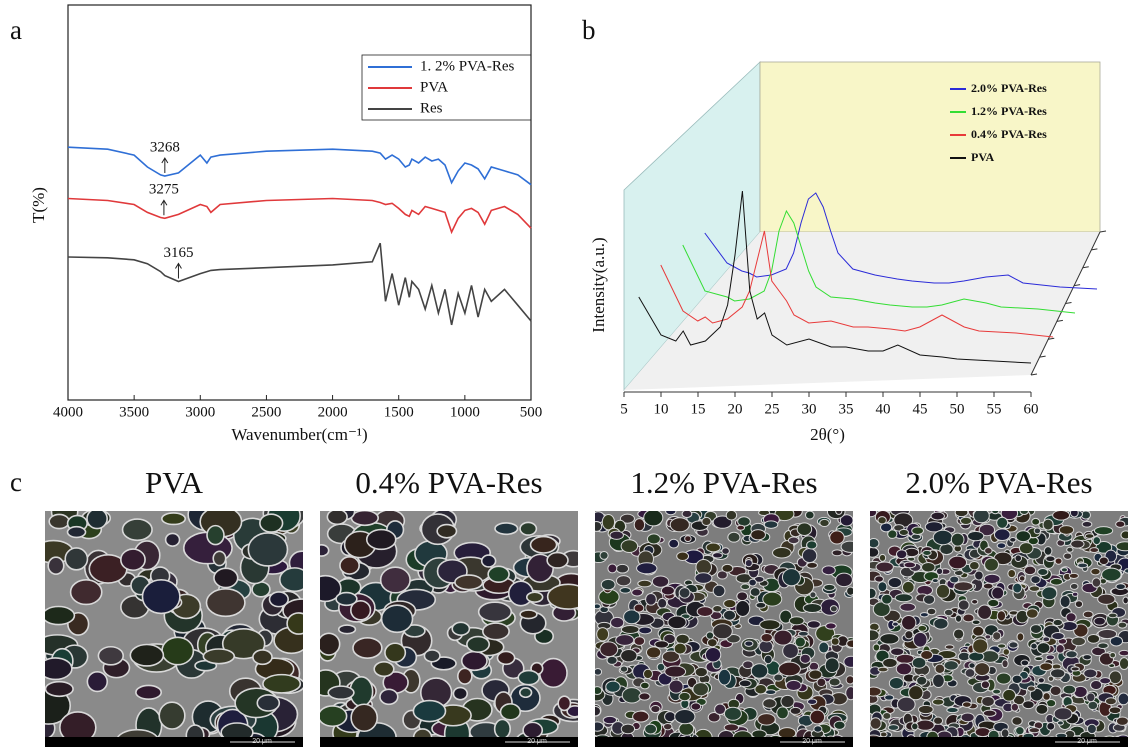 Image resolution: width=1130 pixels, height=747 pixels. What do you see at coordinates (399, 412) in the screenshot?
I see `x-tick-label: 1500` at bounding box center [399, 412].